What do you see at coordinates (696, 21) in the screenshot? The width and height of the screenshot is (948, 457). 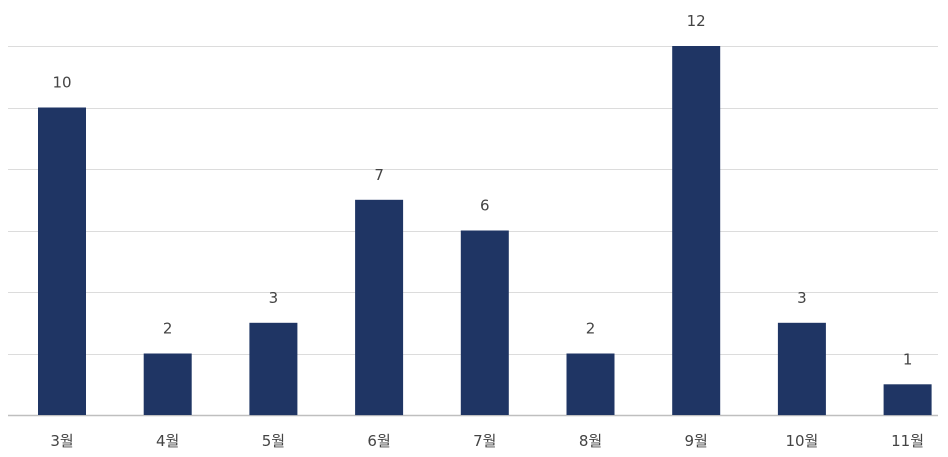 I see `data-label-9월: 12` at bounding box center [696, 21].